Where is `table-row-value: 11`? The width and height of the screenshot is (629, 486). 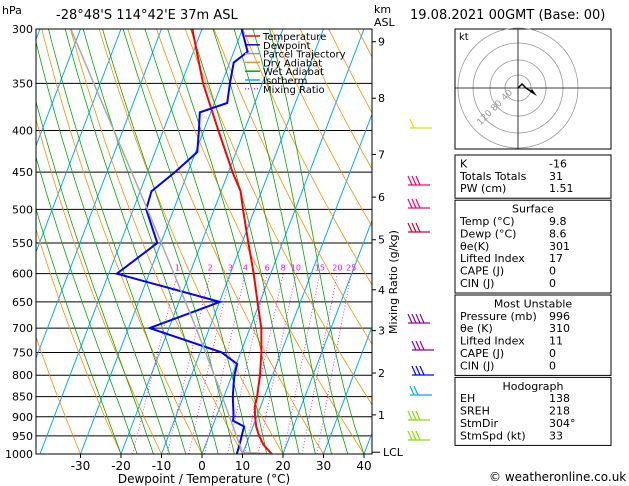 table-row-value: 11 is located at coordinates (556, 341).